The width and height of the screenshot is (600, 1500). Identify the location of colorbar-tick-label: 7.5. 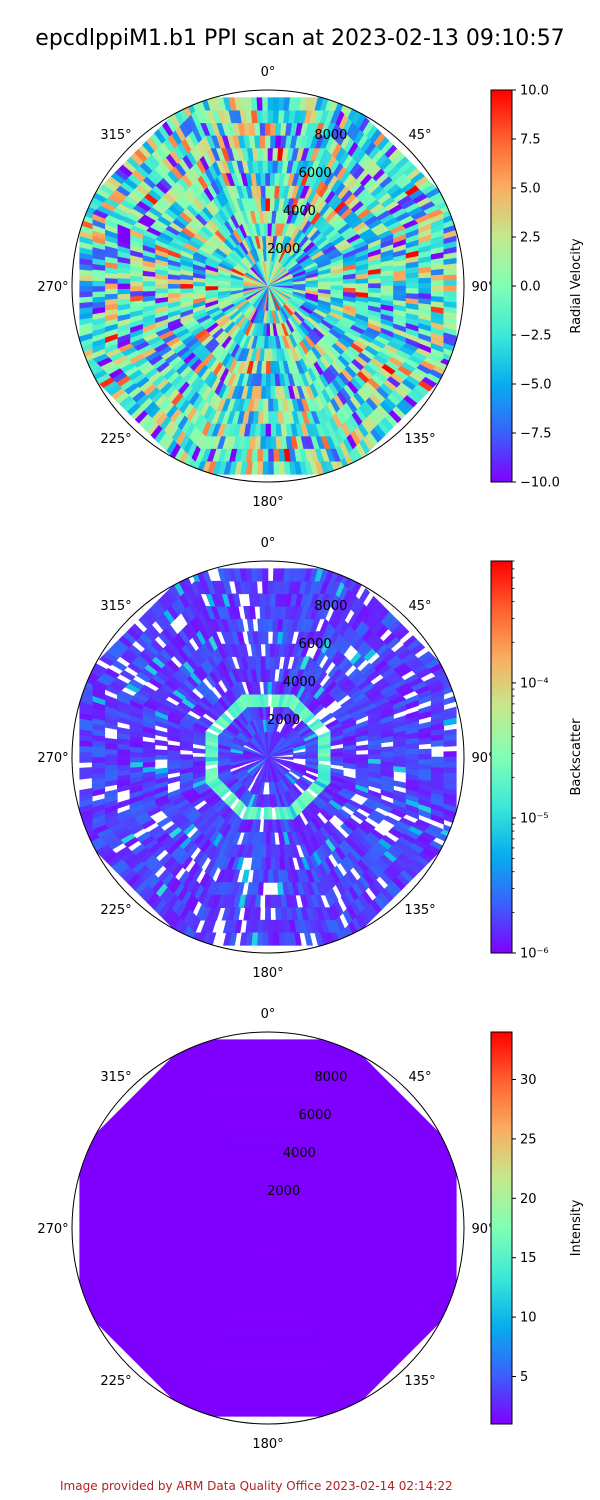
(530, 140).